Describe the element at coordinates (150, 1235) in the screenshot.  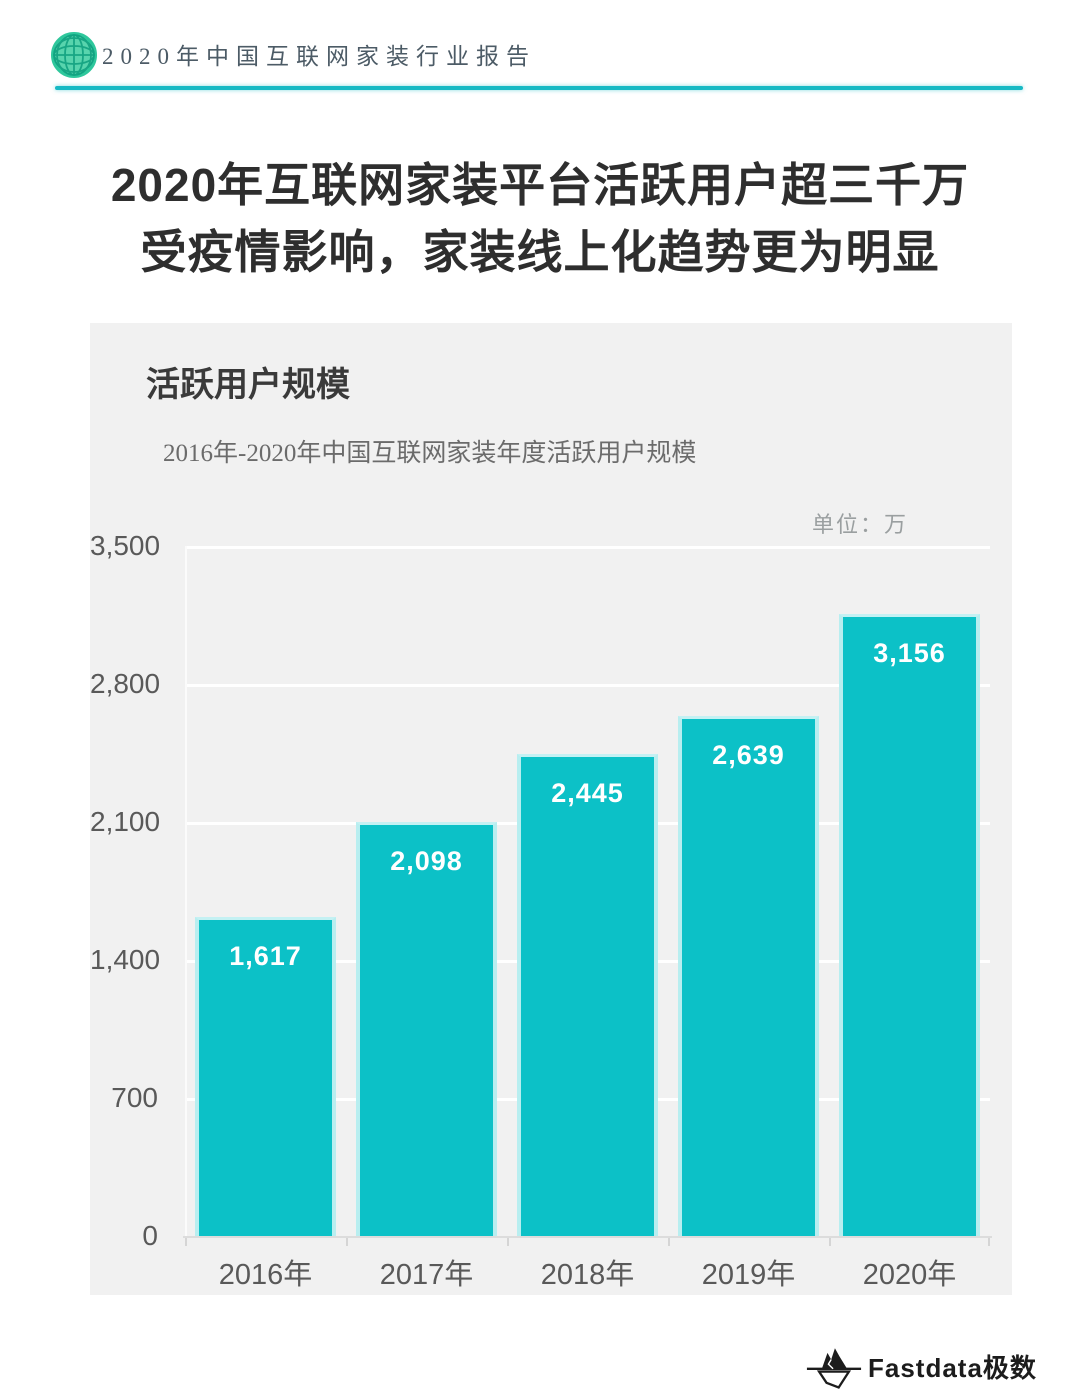
I see `y-tick-label: 0` at that location.